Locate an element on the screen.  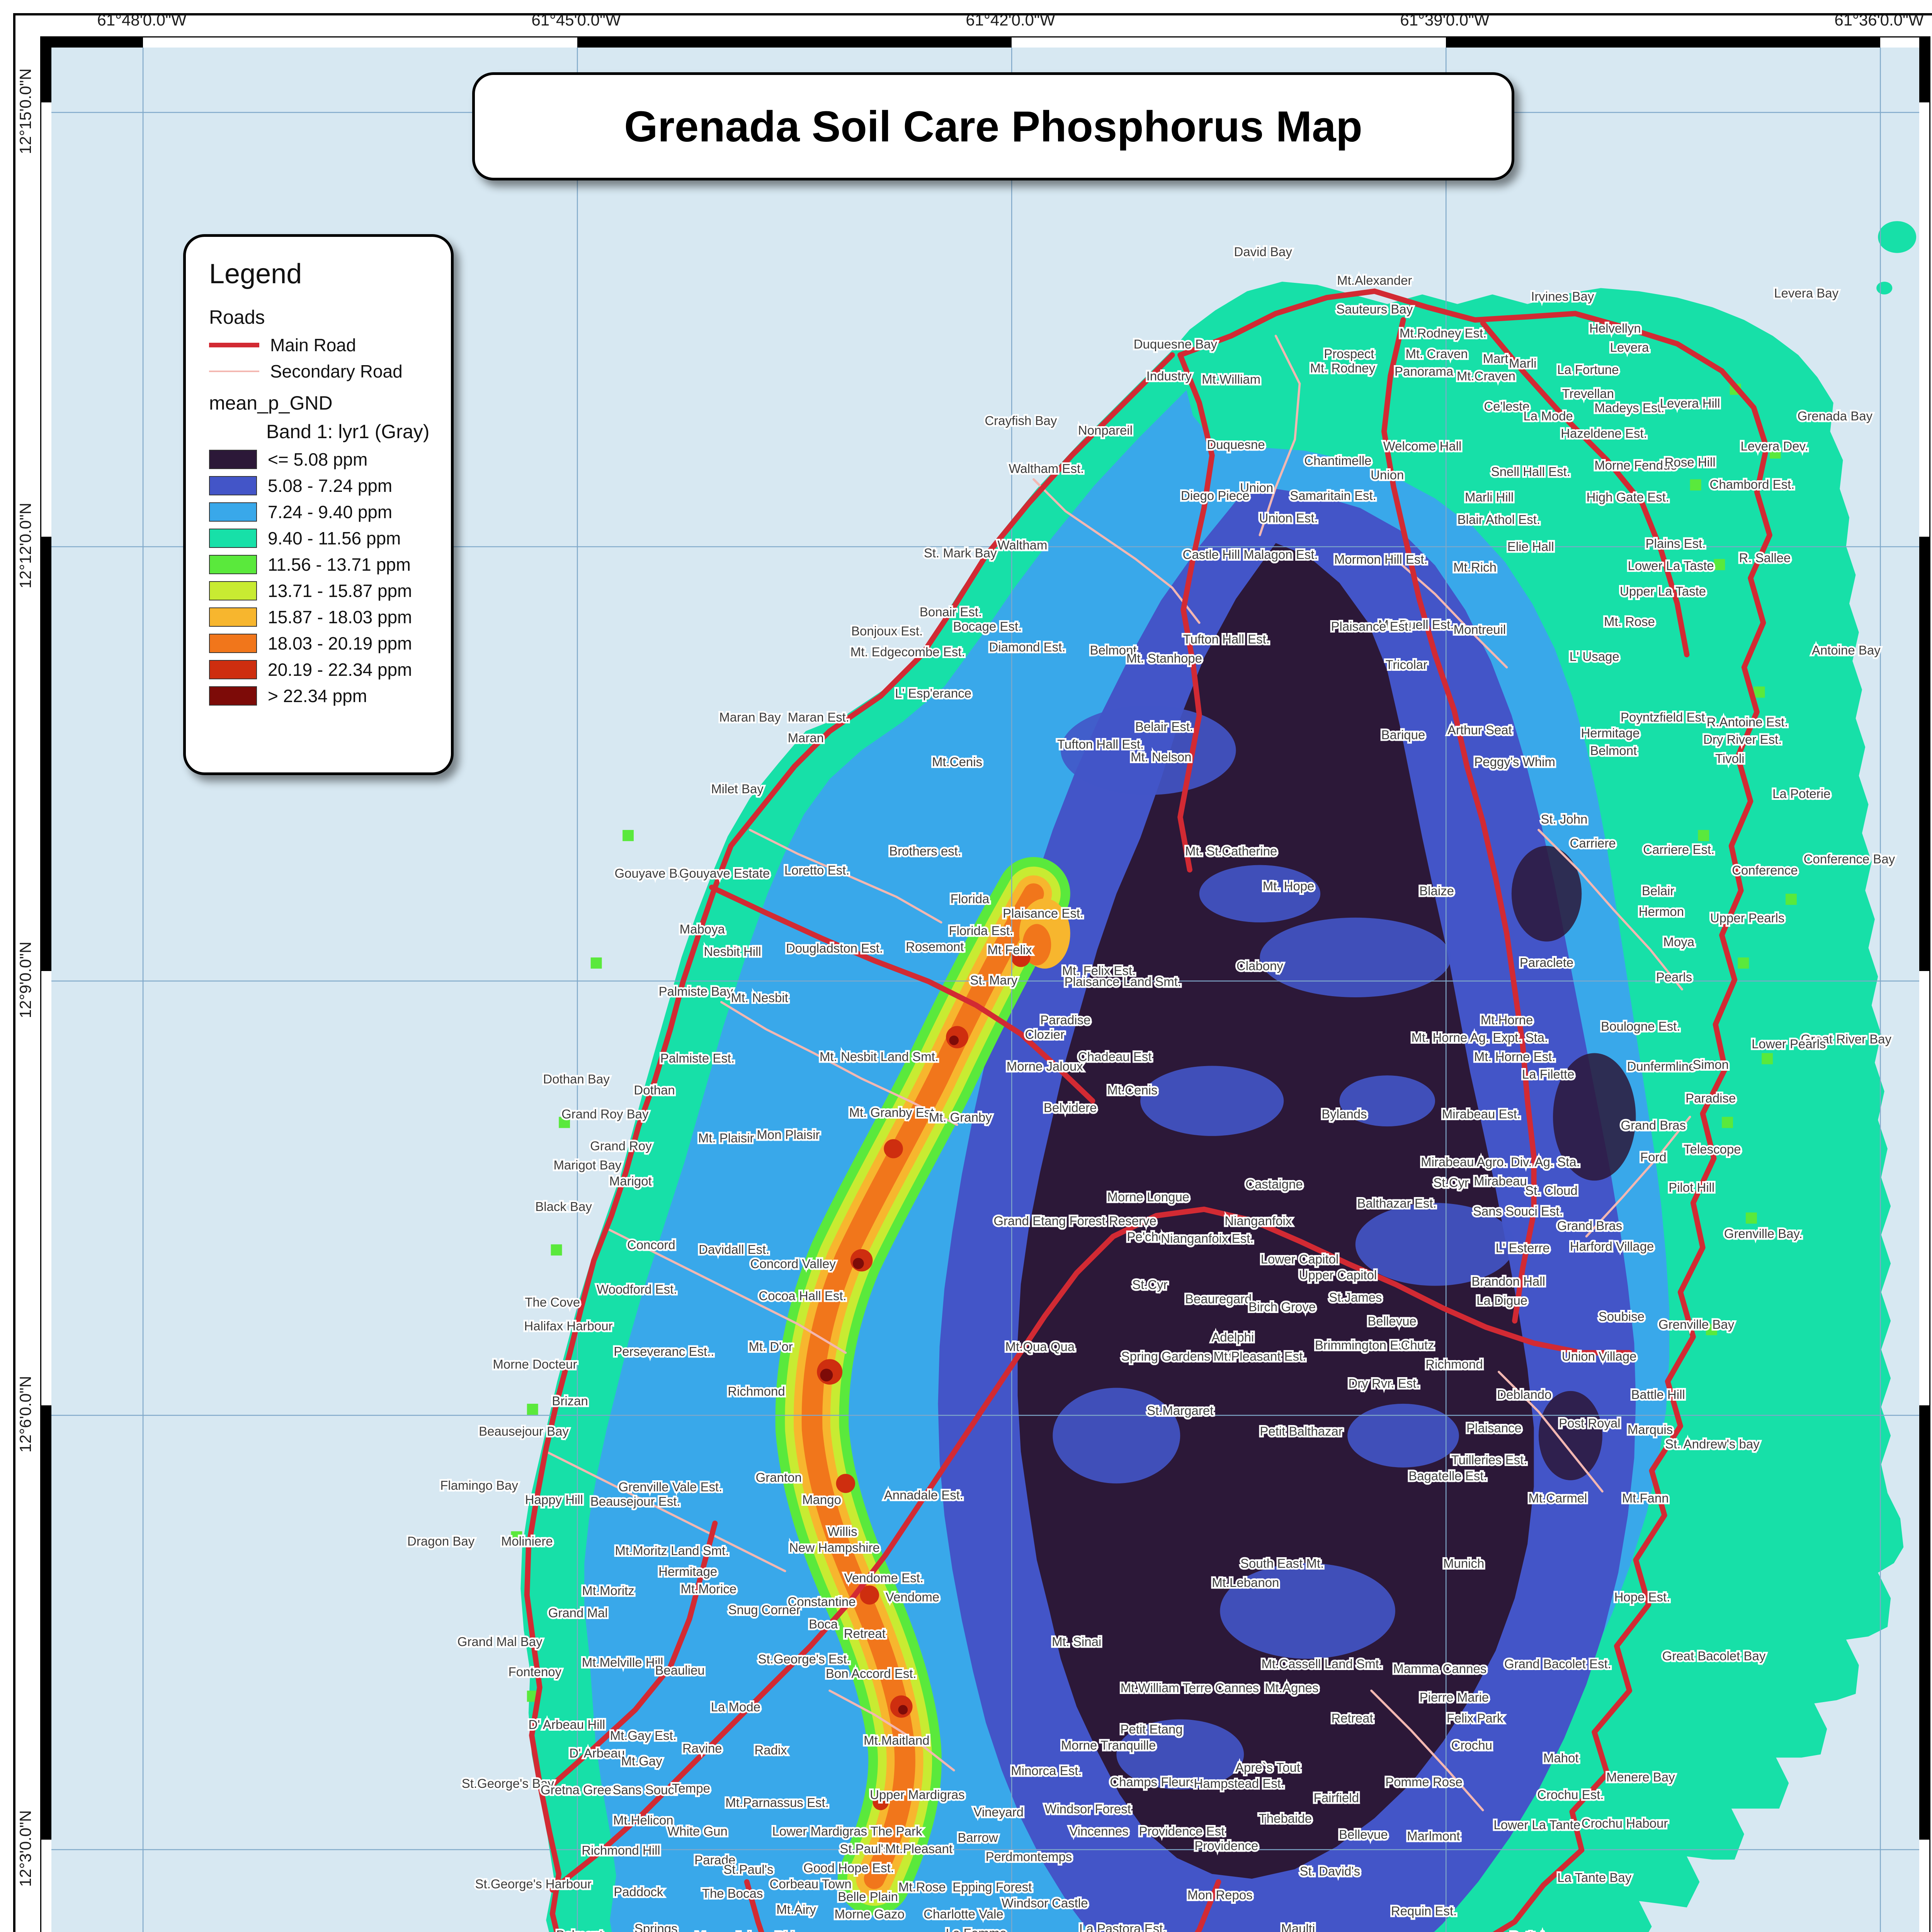
map-label: Grenville Bay is located at coordinates (1697, 1325).